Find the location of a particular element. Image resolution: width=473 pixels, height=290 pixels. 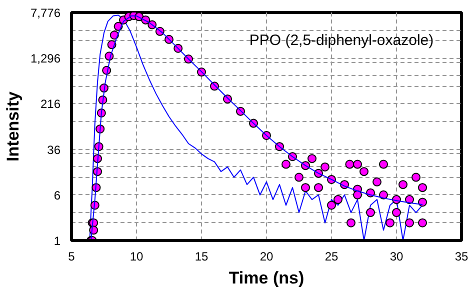

x-tick-label: 25 is located at coordinates (331, 257).